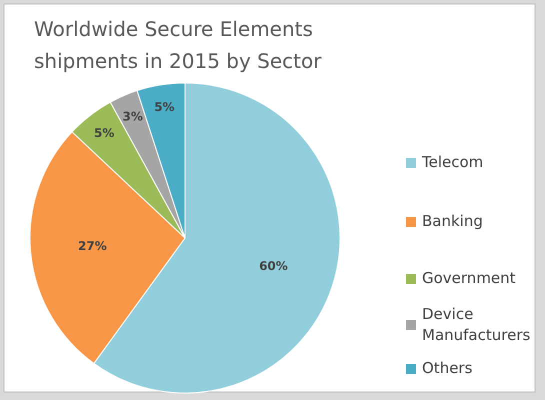 This screenshot has height=400, width=545. What do you see at coordinates (273, 266) in the screenshot?
I see `data-label: 60%` at bounding box center [273, 266].